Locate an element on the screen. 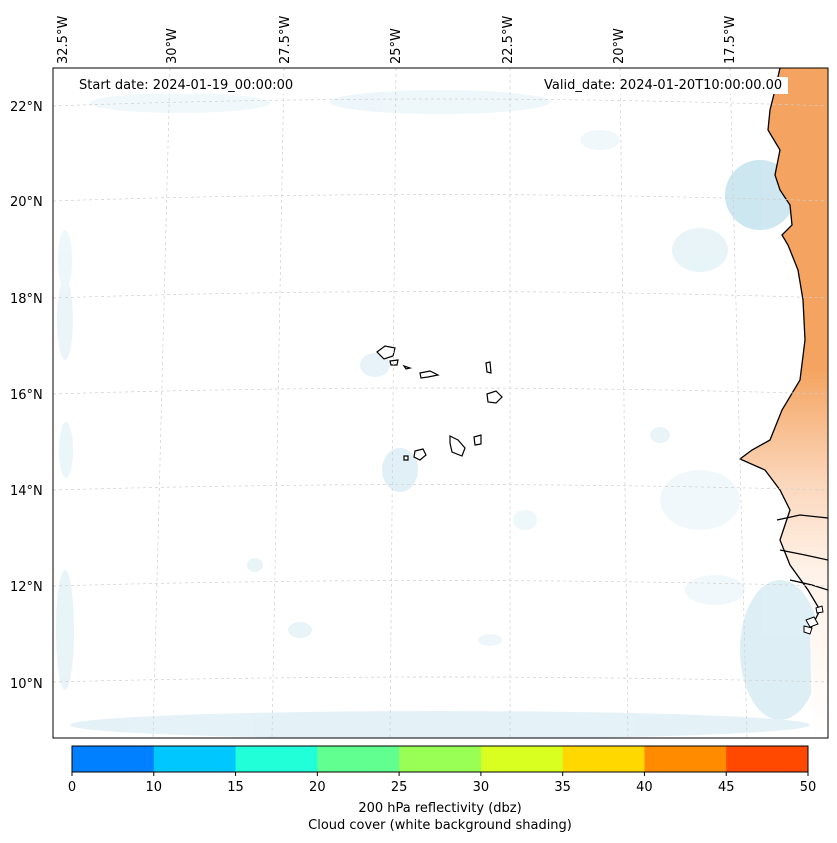 This screenshot has width=837, height=843. lat-label: 14°N is located at coordinates (26, 491).